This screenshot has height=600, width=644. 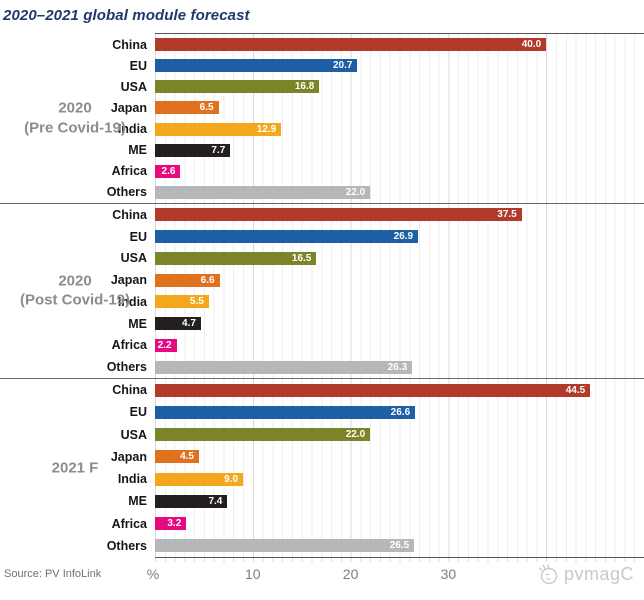 What do you see at coordinates (598, 573) in the screenshot?
I see `watermark-text: pvmagC` at bounding box center [598, 573].